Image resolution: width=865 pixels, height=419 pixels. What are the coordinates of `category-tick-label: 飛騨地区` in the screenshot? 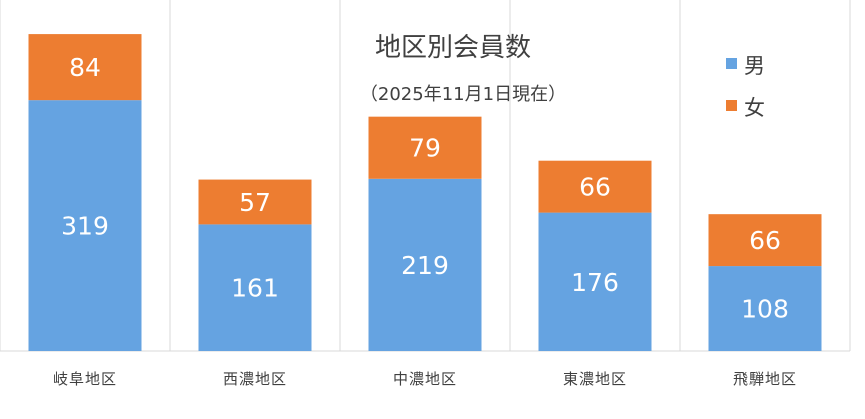 It's located at (765, 379).